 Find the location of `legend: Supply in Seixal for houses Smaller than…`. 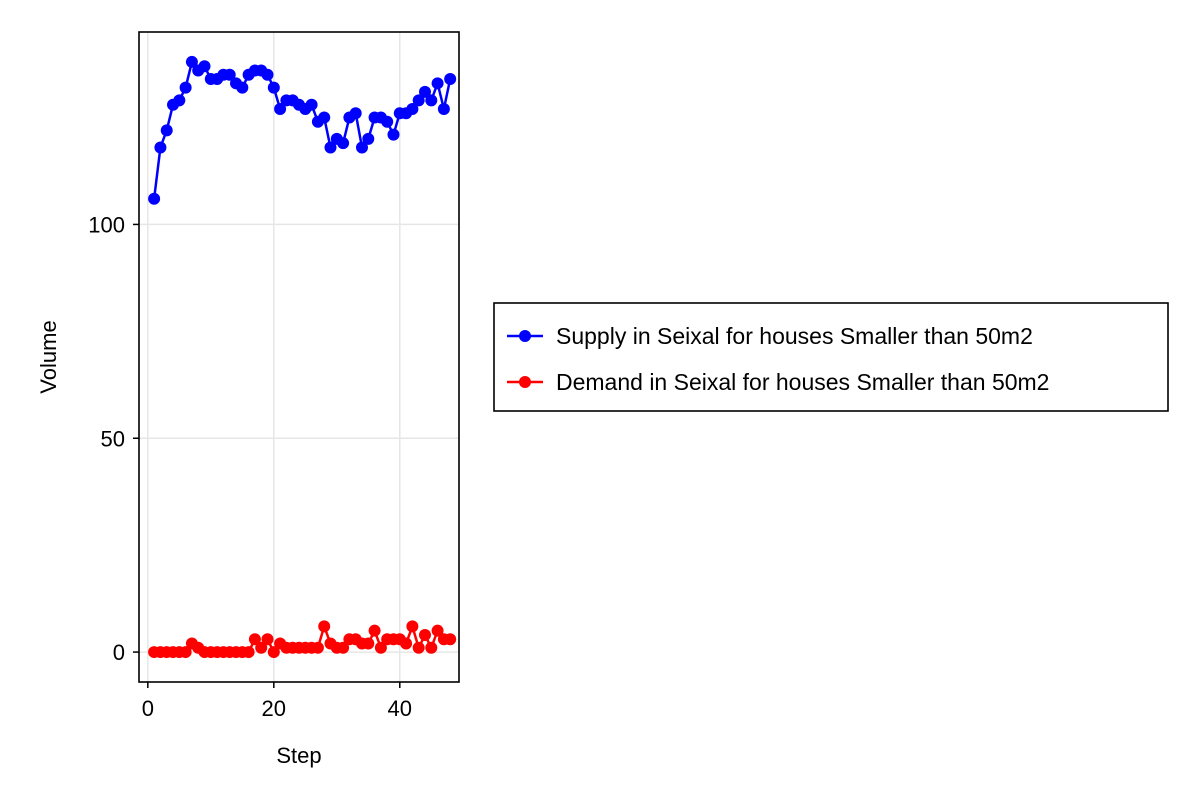

legend: Supply in Seixal for houses Smaller than… is located at coordinates (831, 357).